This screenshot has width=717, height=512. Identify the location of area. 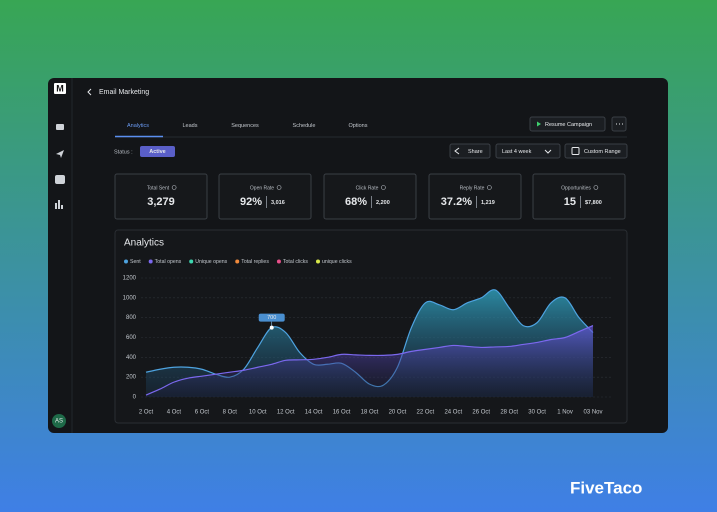
(369, 361).